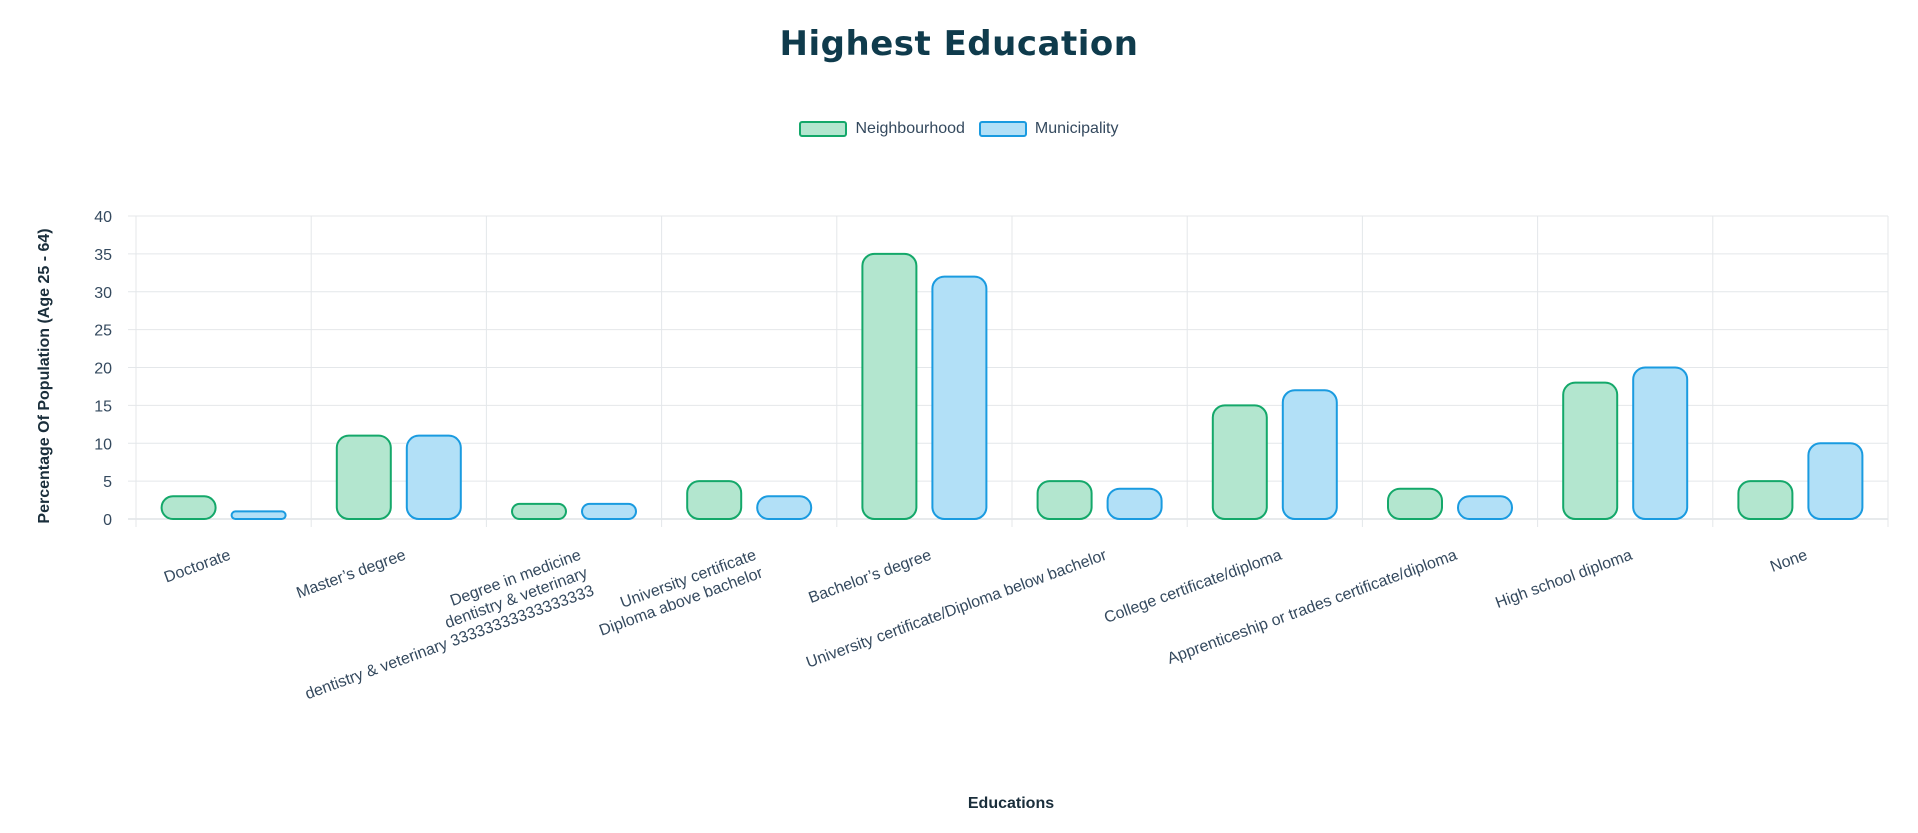 This screenshot has width=1918, height=833. Describe the element at coordinates (959, 44) in the screenshot. I see `chart-title: Highest Education` at that location.